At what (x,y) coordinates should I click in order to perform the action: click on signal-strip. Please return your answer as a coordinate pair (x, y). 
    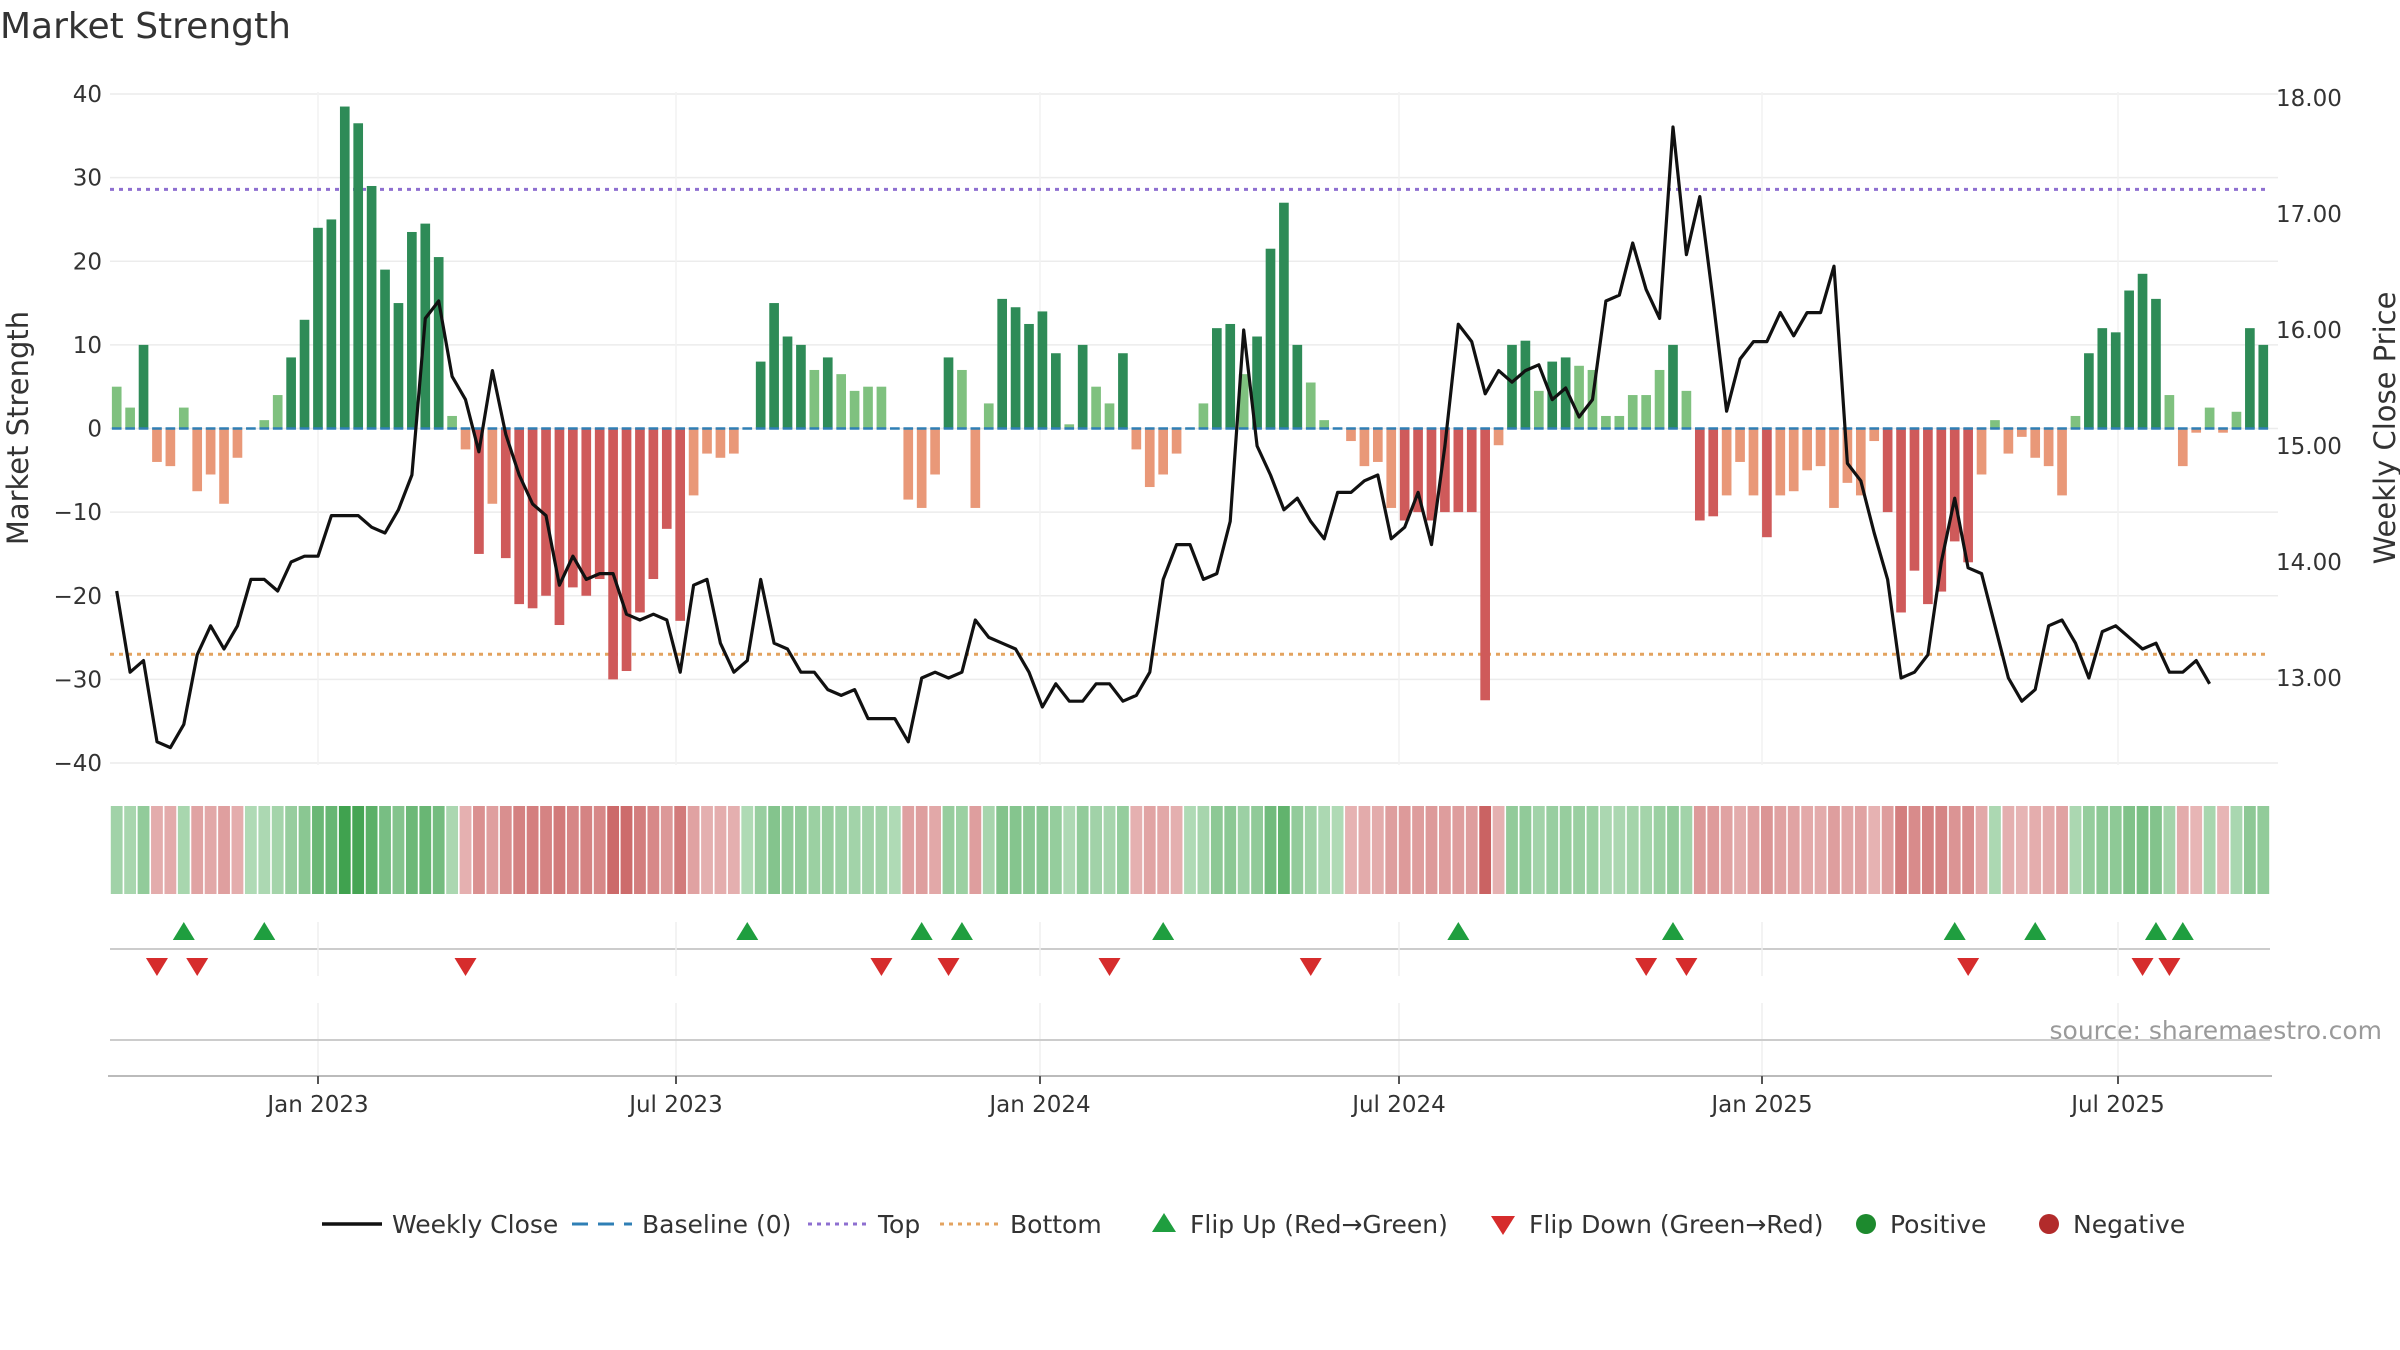
    Looking at the image, I should click on (1190, 850).